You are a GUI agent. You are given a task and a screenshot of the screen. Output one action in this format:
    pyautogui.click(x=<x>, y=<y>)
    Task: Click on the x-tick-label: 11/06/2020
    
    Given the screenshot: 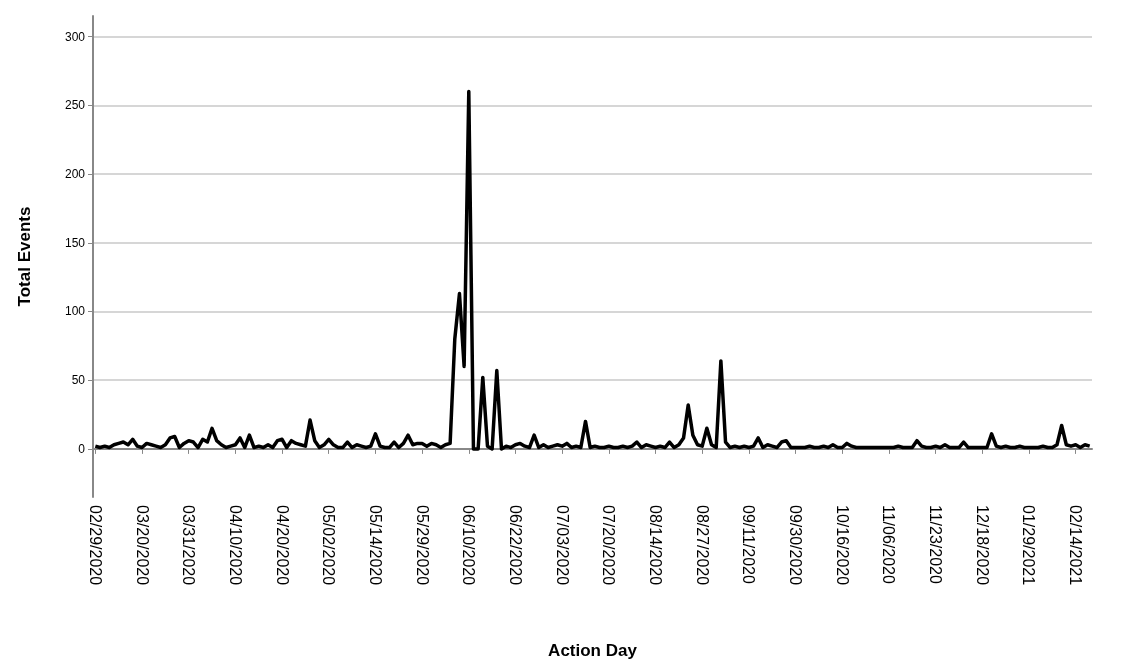 What is the action you would take?
    pyautogui.click(x=889, y=544)
    